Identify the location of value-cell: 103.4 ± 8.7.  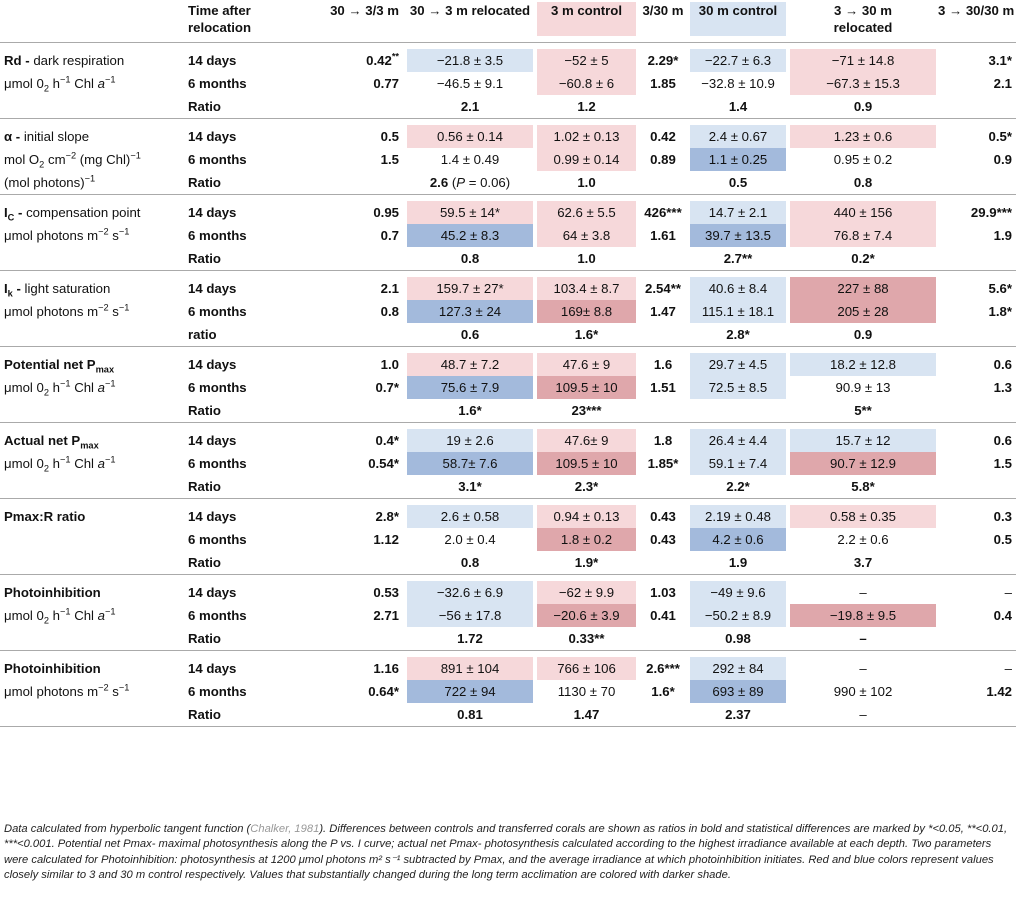
(586, 288).